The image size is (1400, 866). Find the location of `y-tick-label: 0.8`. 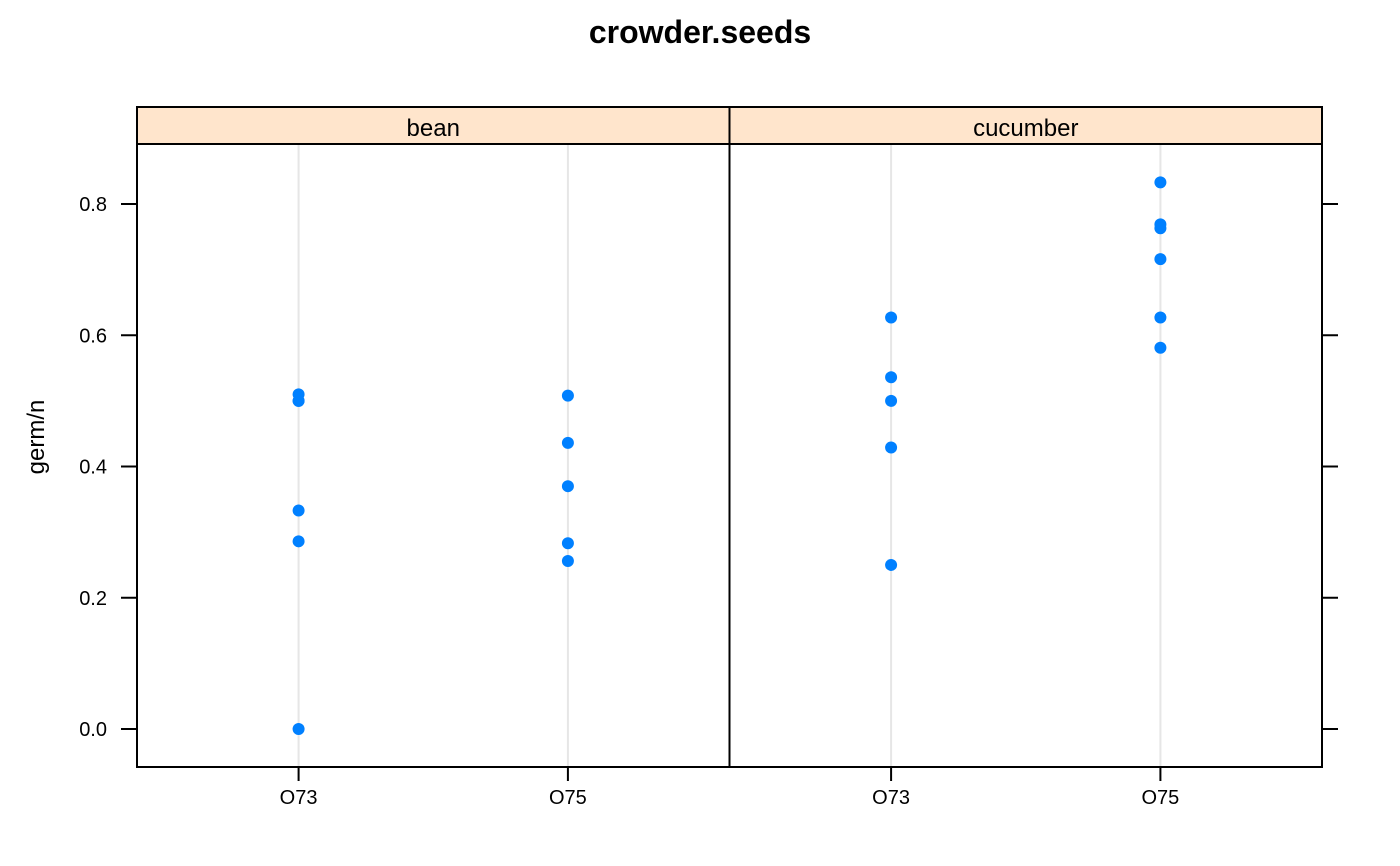

y-tick-label: 0.8 is located at coordinates (93, 205).